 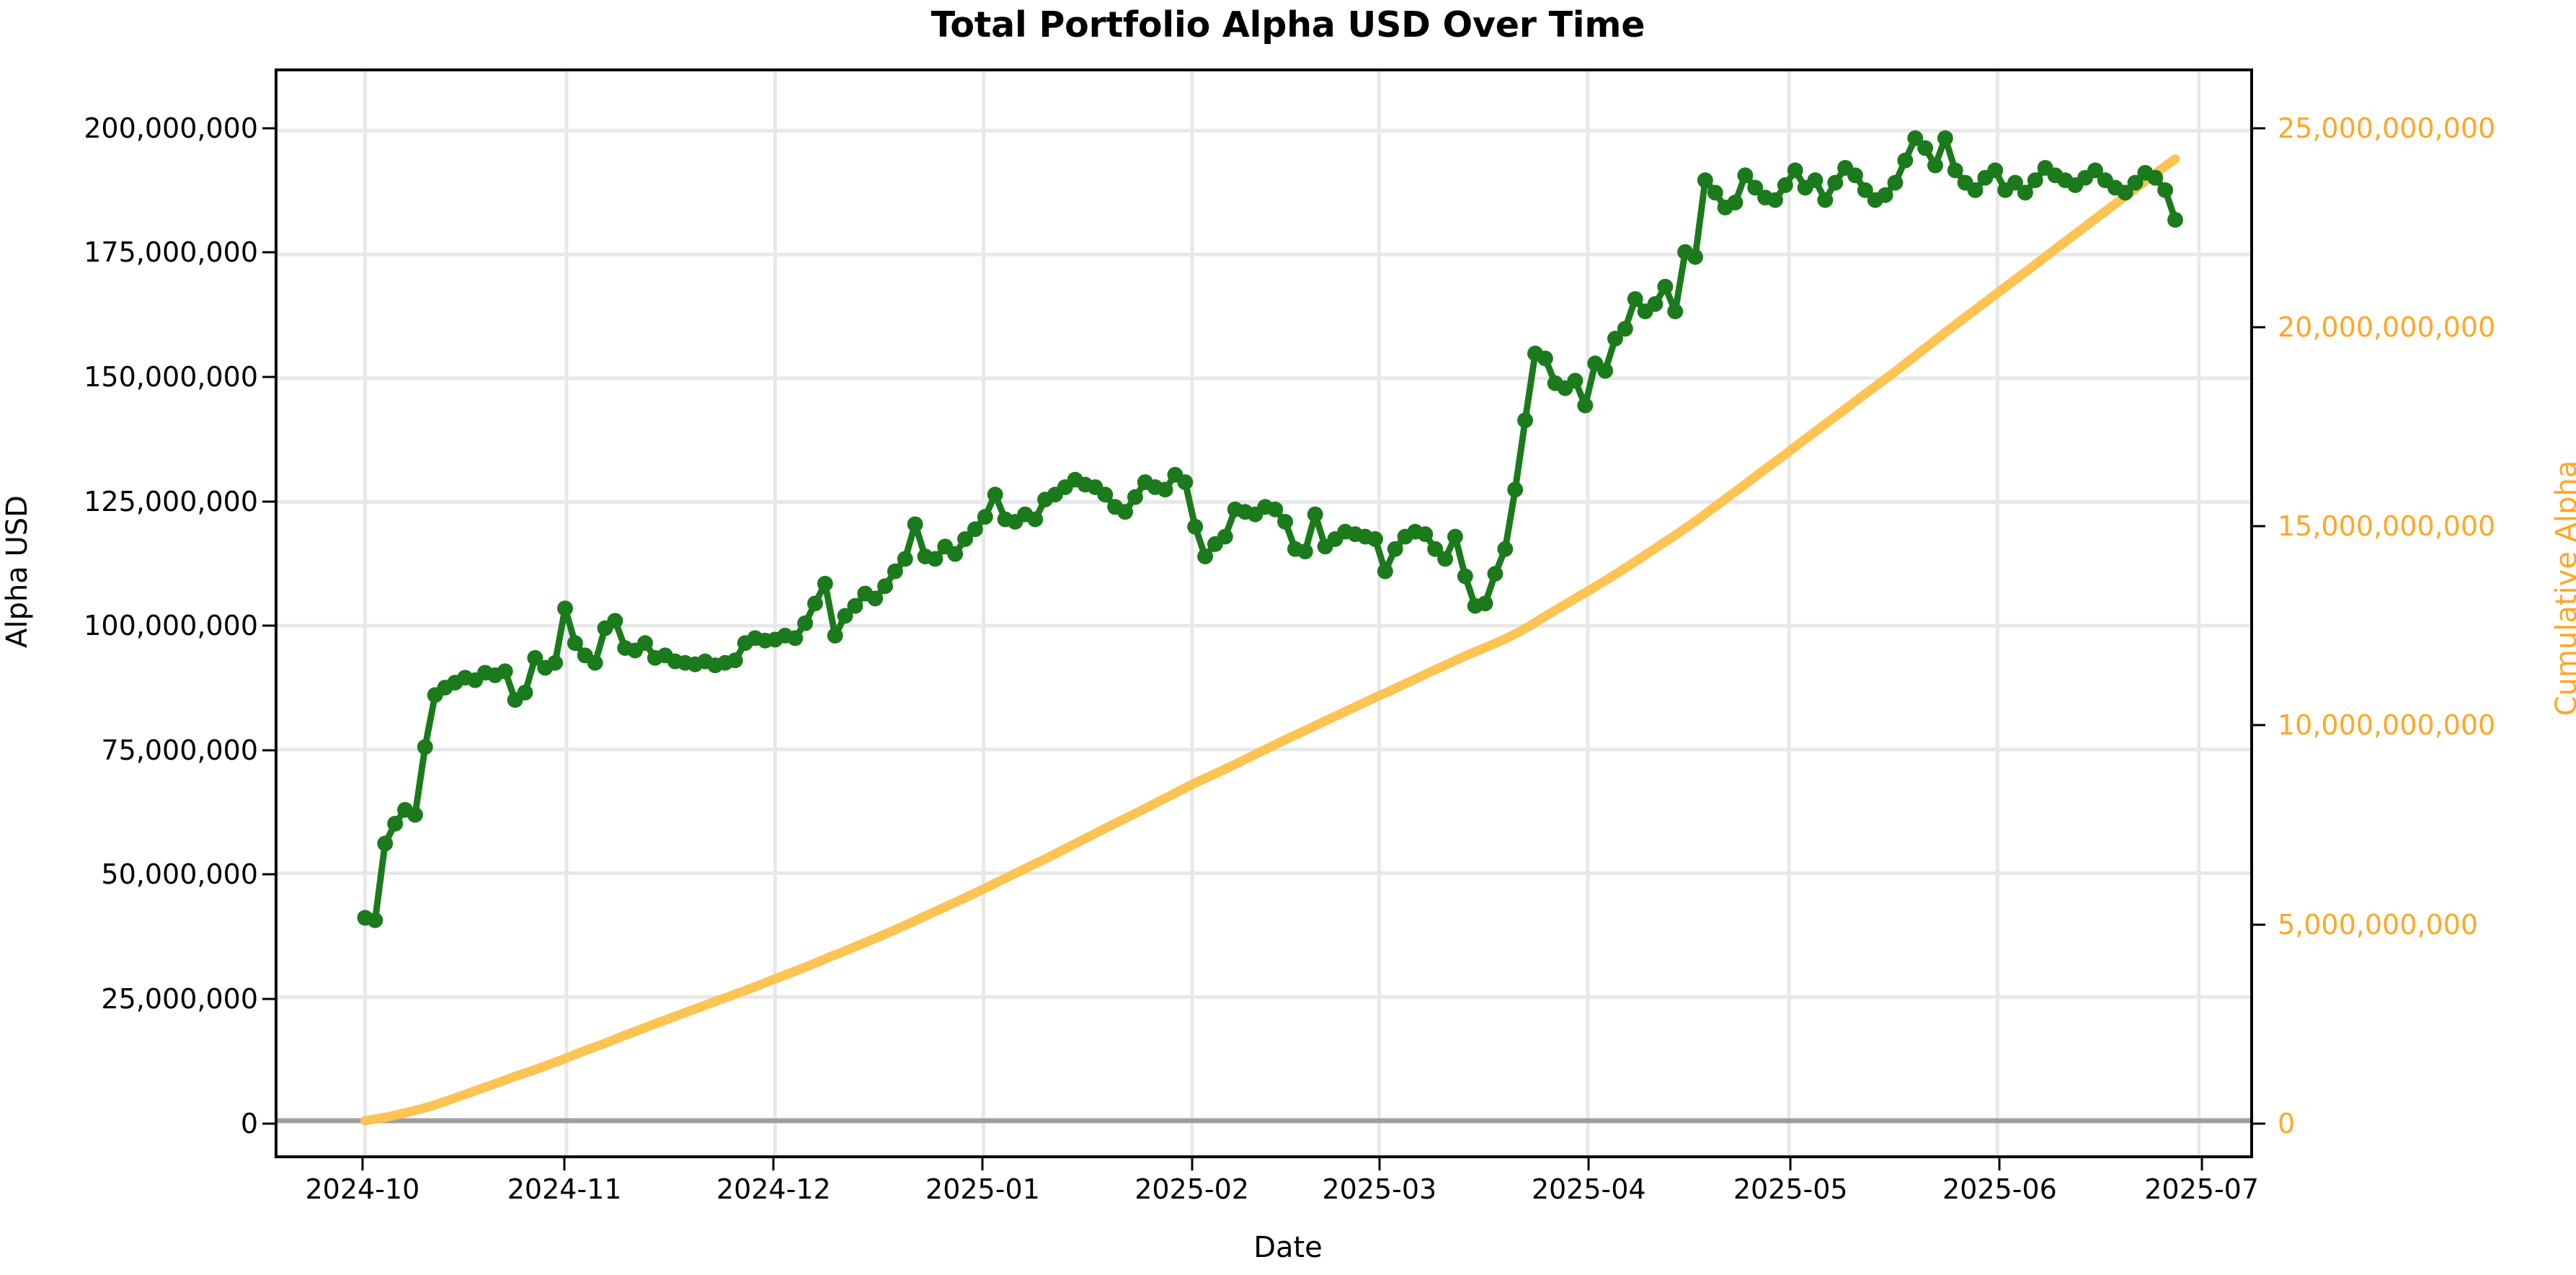 What do you see at coordinates (171, 626) in the screenshot?
I see `y-axis-left-tick-label: 100,000,000` at bounding box center [171, 626].